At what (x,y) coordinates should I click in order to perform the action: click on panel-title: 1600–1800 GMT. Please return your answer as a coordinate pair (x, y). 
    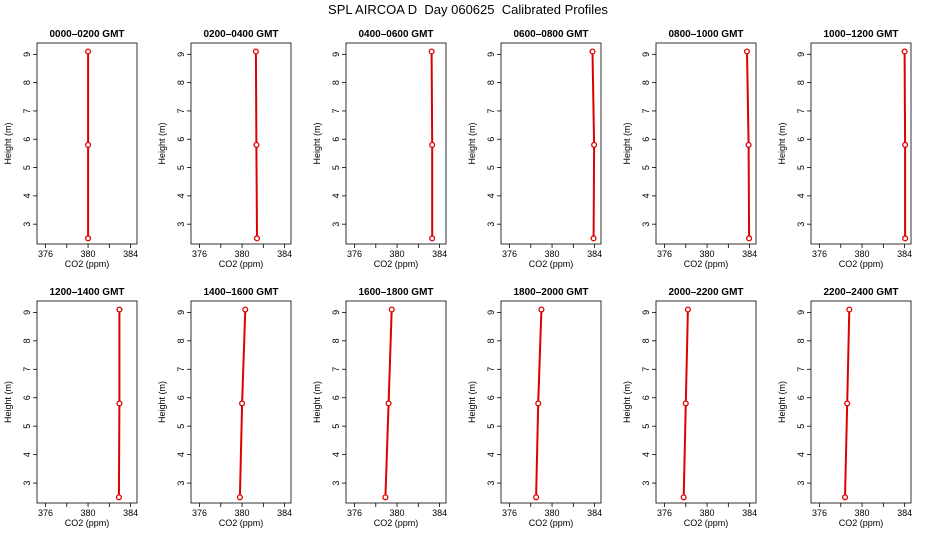
    Looking at the image, I should click on (395, 292).